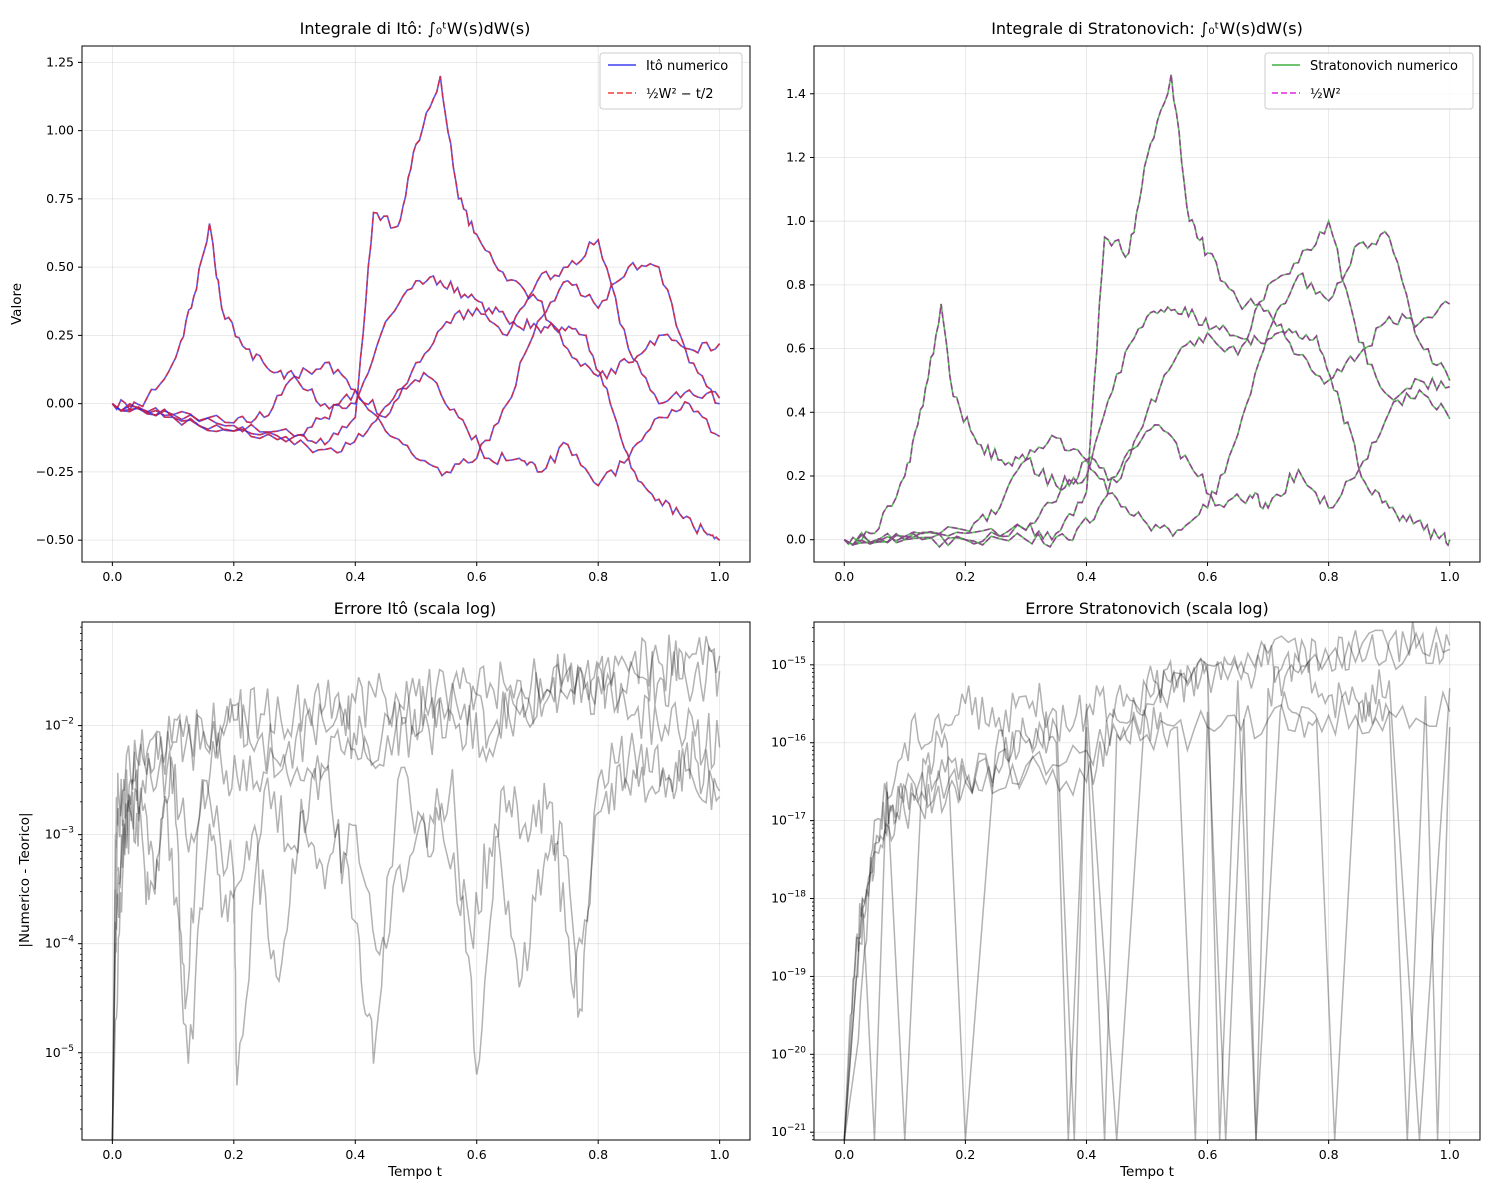  I want to click on stratonovich-panel-title: Integrale di Stratonovich: ∫₀ᵗW(s)dW(s), so click(1147, 28).